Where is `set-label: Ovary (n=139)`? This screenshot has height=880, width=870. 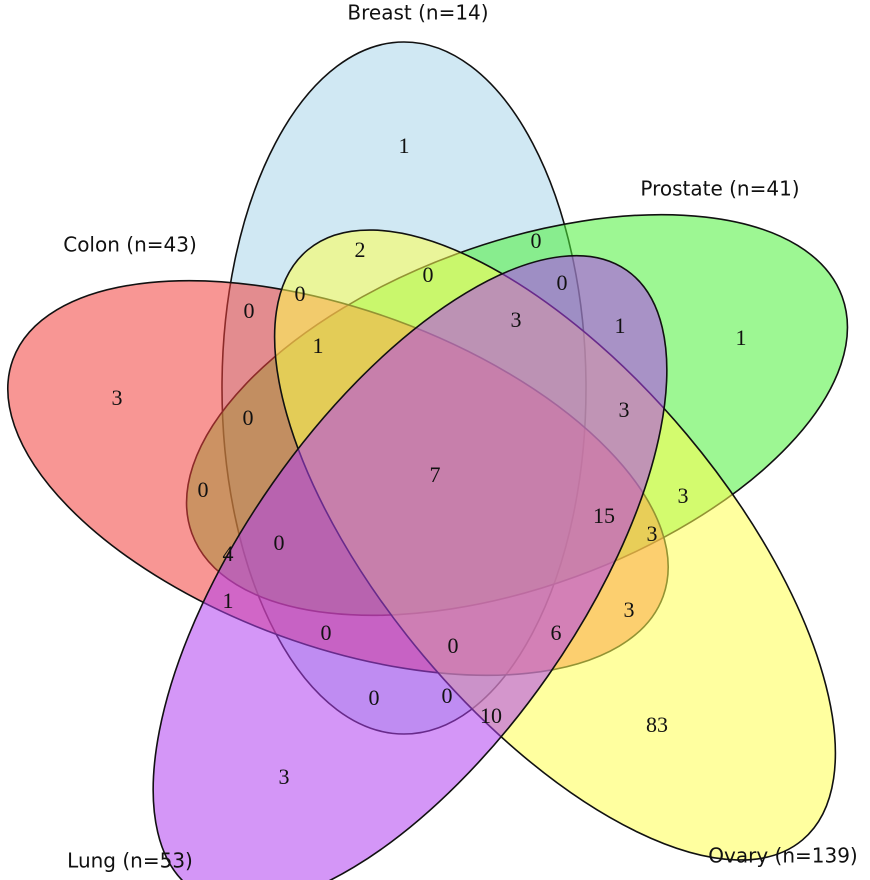
set-label: Ovary (n=139) is located at coordinates (782, 856).